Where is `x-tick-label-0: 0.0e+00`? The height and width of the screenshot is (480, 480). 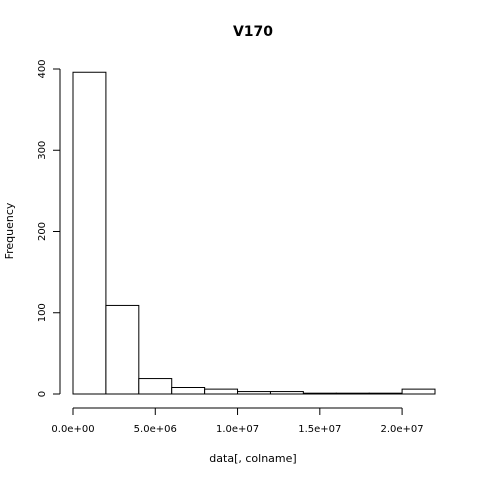
x-tick-label-0: 0.0e+00 is located at coordinates (72, 429).